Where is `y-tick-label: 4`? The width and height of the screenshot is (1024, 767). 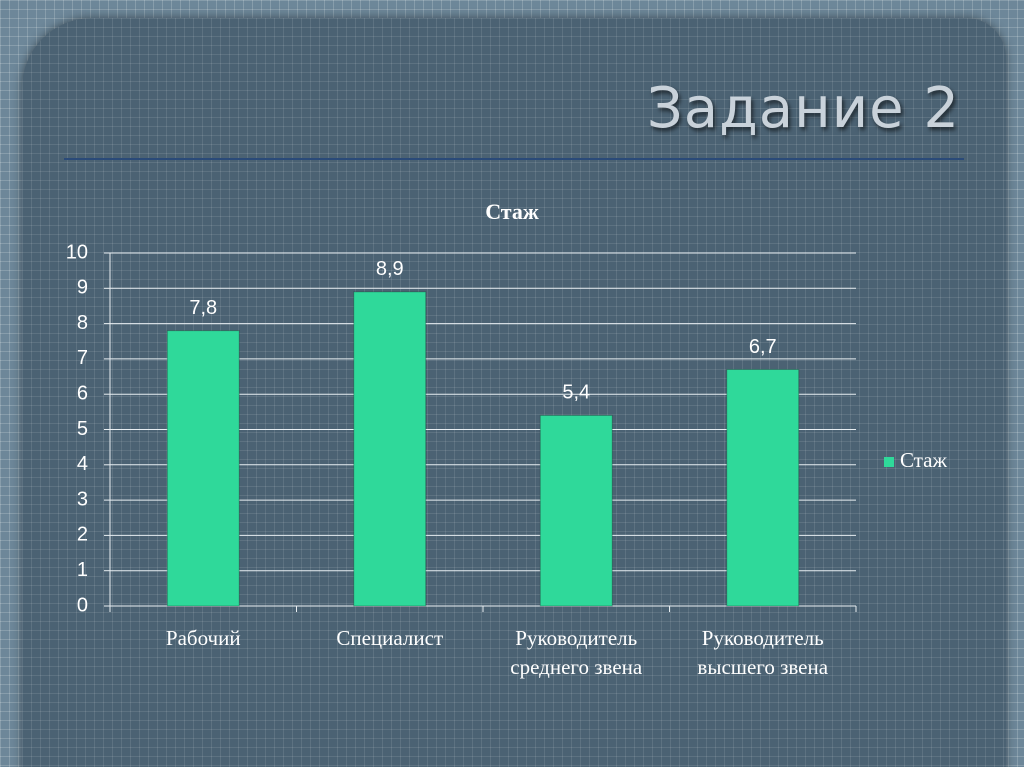
y-tick-label: 4 is located at coordinates (82, 464).